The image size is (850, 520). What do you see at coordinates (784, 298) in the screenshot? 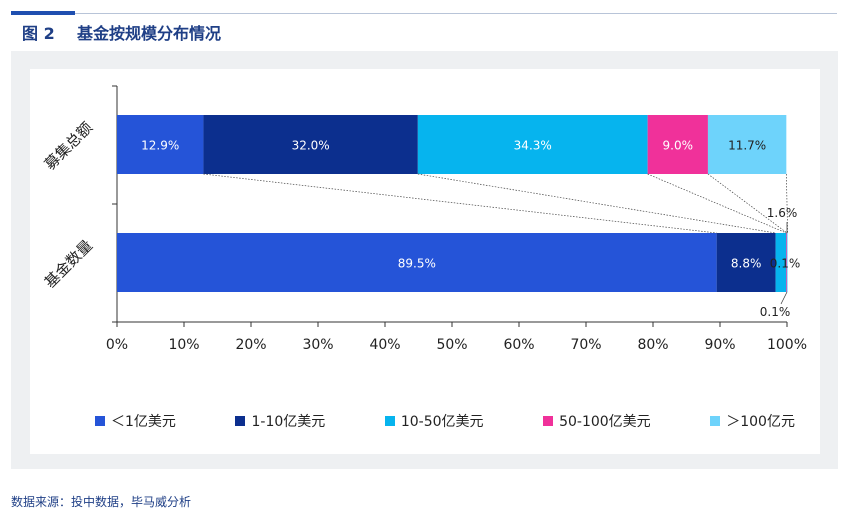
I see `leader-line` at bounding box center [784, 298].